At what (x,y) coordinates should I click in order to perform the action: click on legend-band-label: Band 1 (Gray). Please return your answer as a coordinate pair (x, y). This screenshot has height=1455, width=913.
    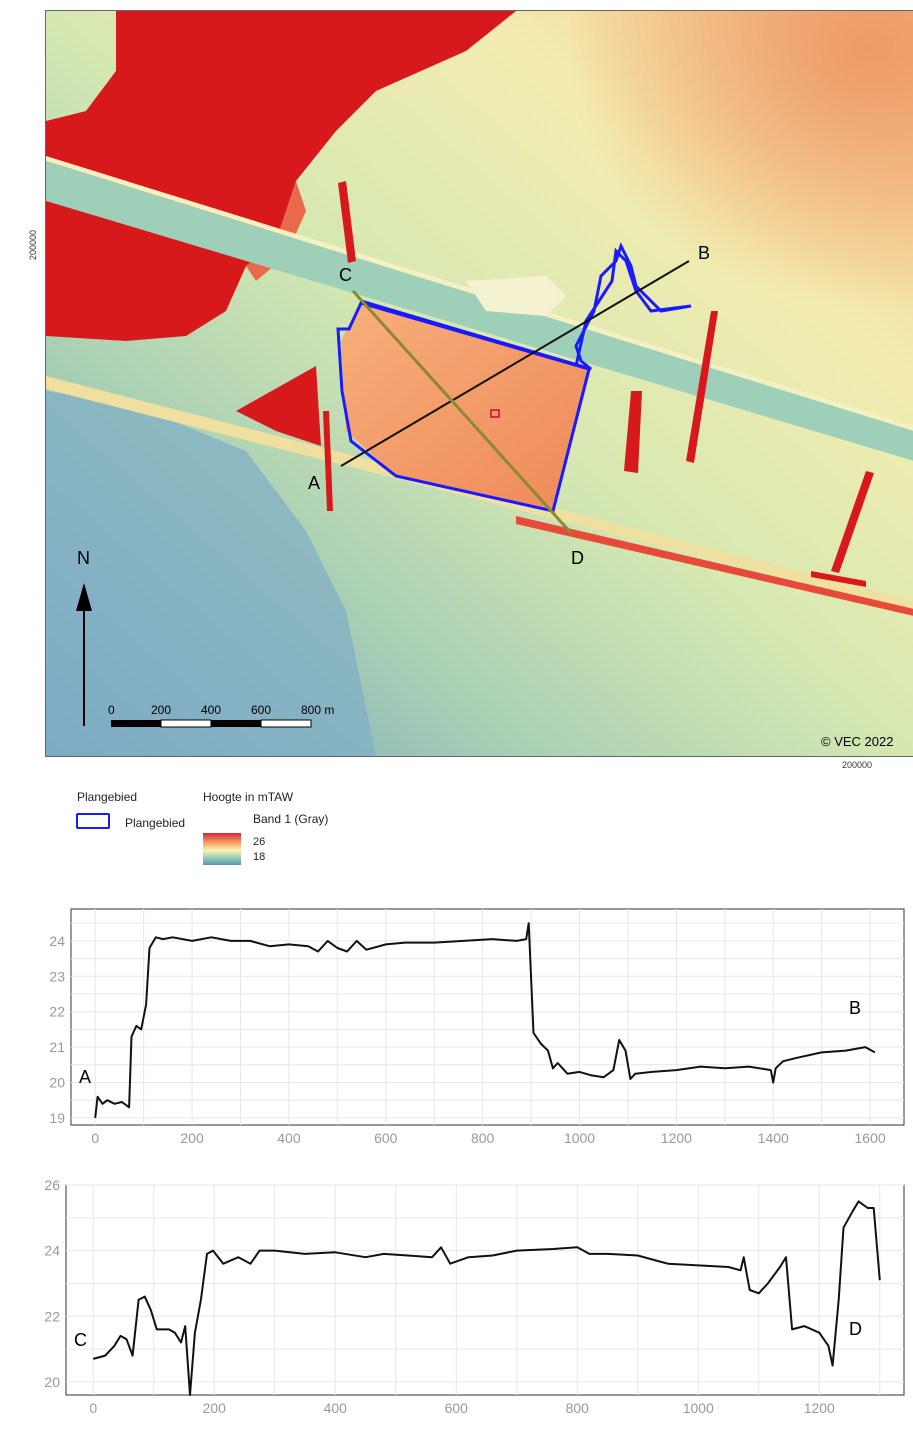
    Looking at the image, I should click on (291, 819).